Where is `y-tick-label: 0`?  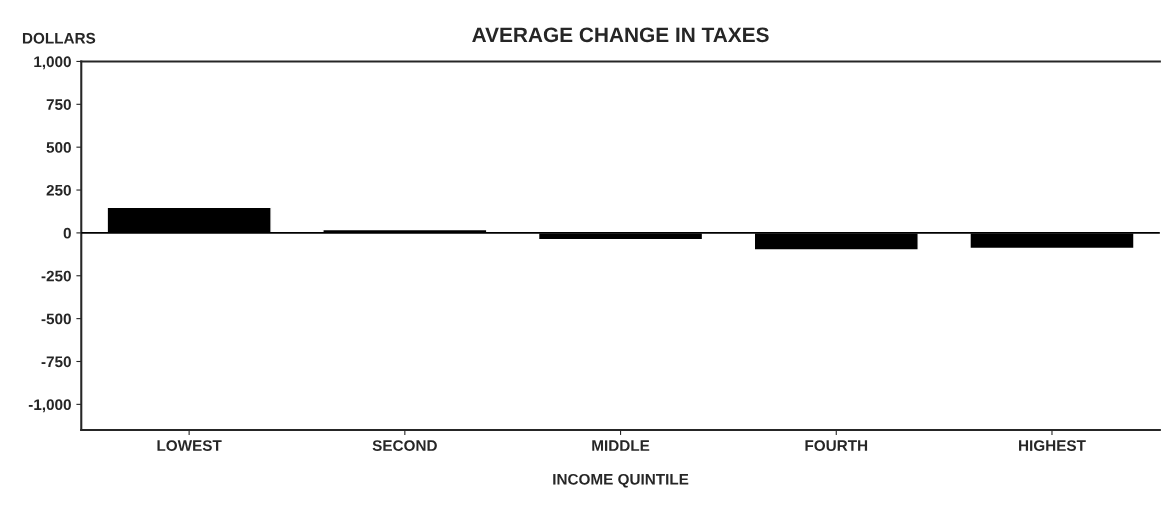 y-tick-label: 0 is located at coordinates (67, 233).